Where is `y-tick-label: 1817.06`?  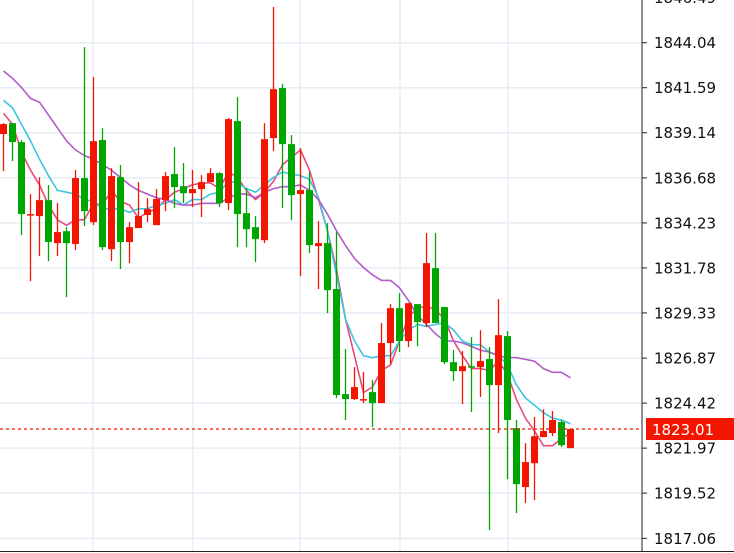 y-tick-label: 1817.06 is located at coordinates (685, 539).